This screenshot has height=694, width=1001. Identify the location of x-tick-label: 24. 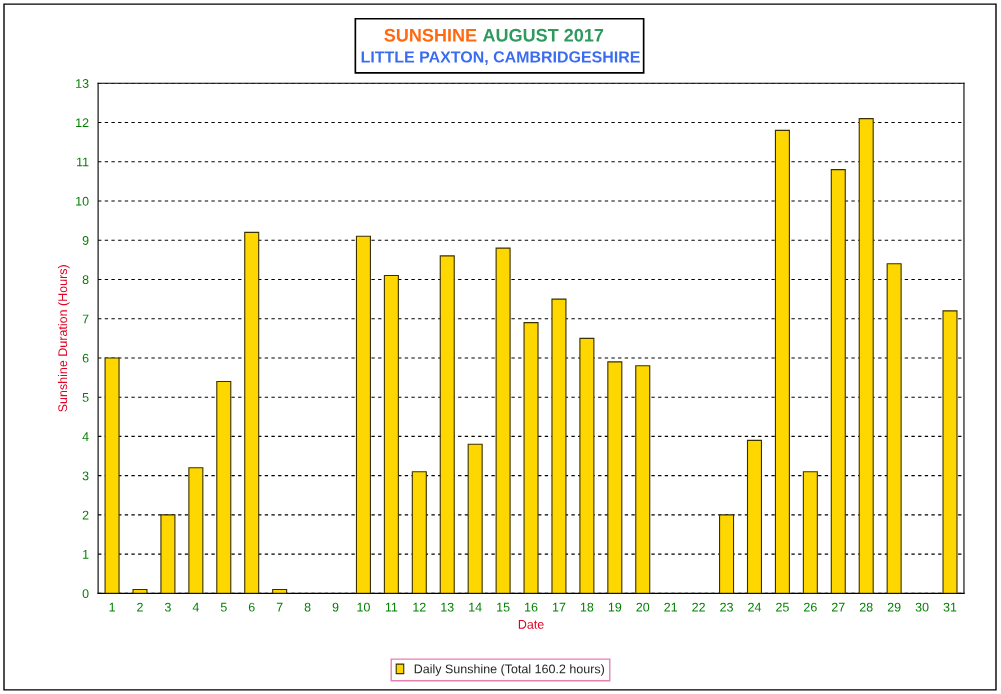
(755, 607).